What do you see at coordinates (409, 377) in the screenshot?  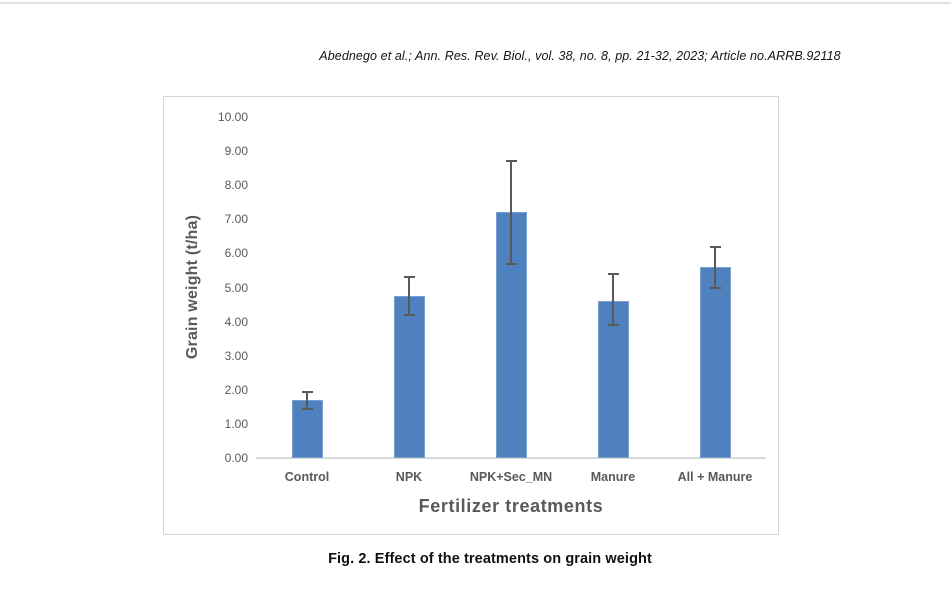 I see `bar-npk` at bounding box center [409, 377].